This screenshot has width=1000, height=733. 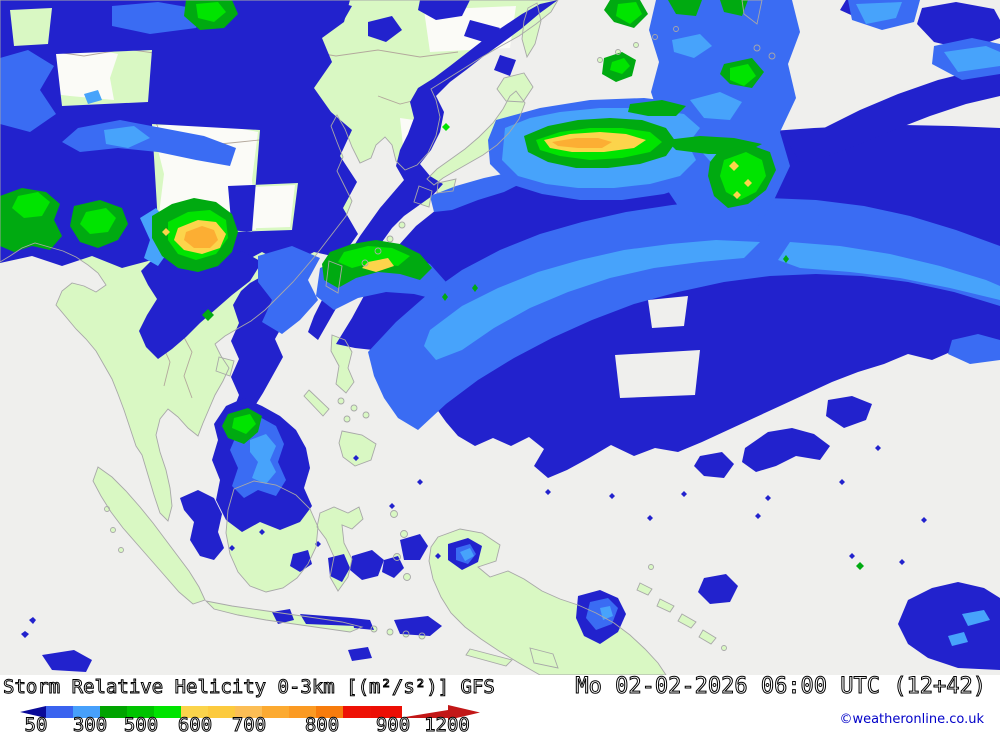 What do you see at coordinates (249, 723) in the screenshot?
I see `colorbar-tick-700: 700` at bounding box center [249, 723].